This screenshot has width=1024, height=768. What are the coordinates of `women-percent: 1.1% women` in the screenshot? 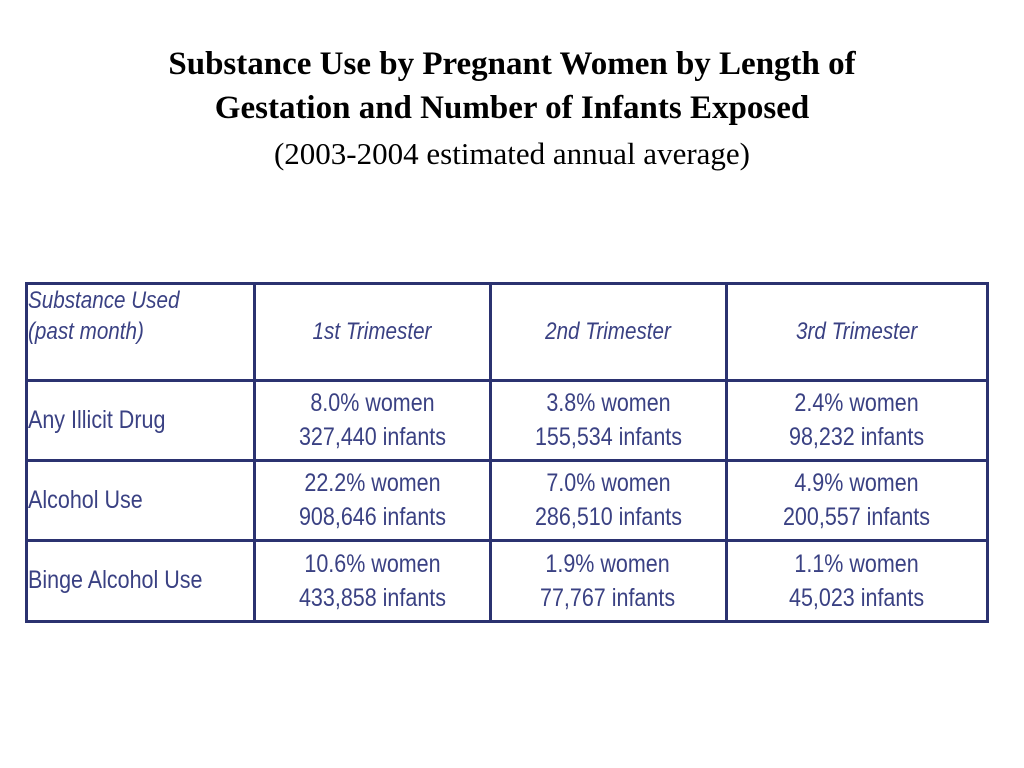 It's located at (856, 563).